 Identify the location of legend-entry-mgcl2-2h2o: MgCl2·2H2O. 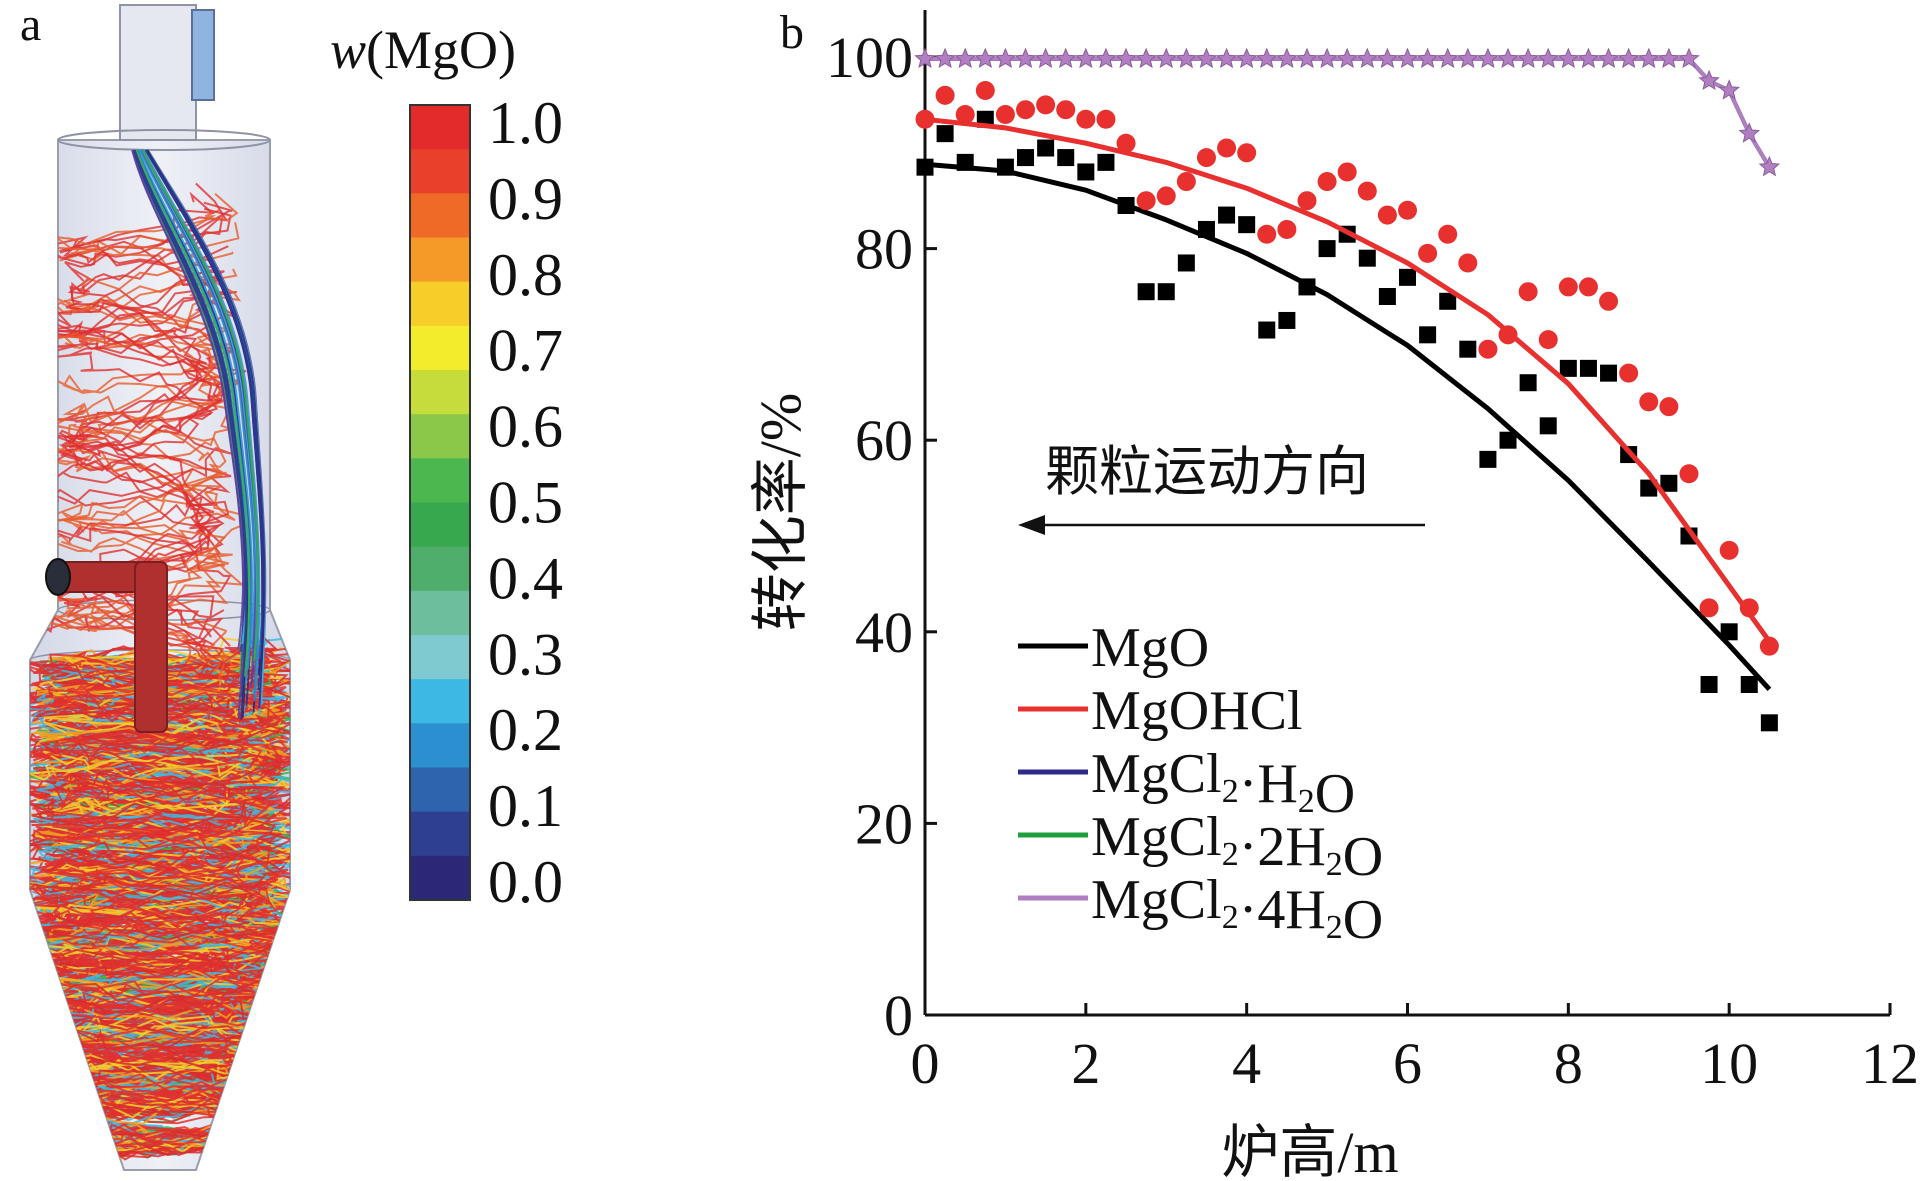
(1237, 847).